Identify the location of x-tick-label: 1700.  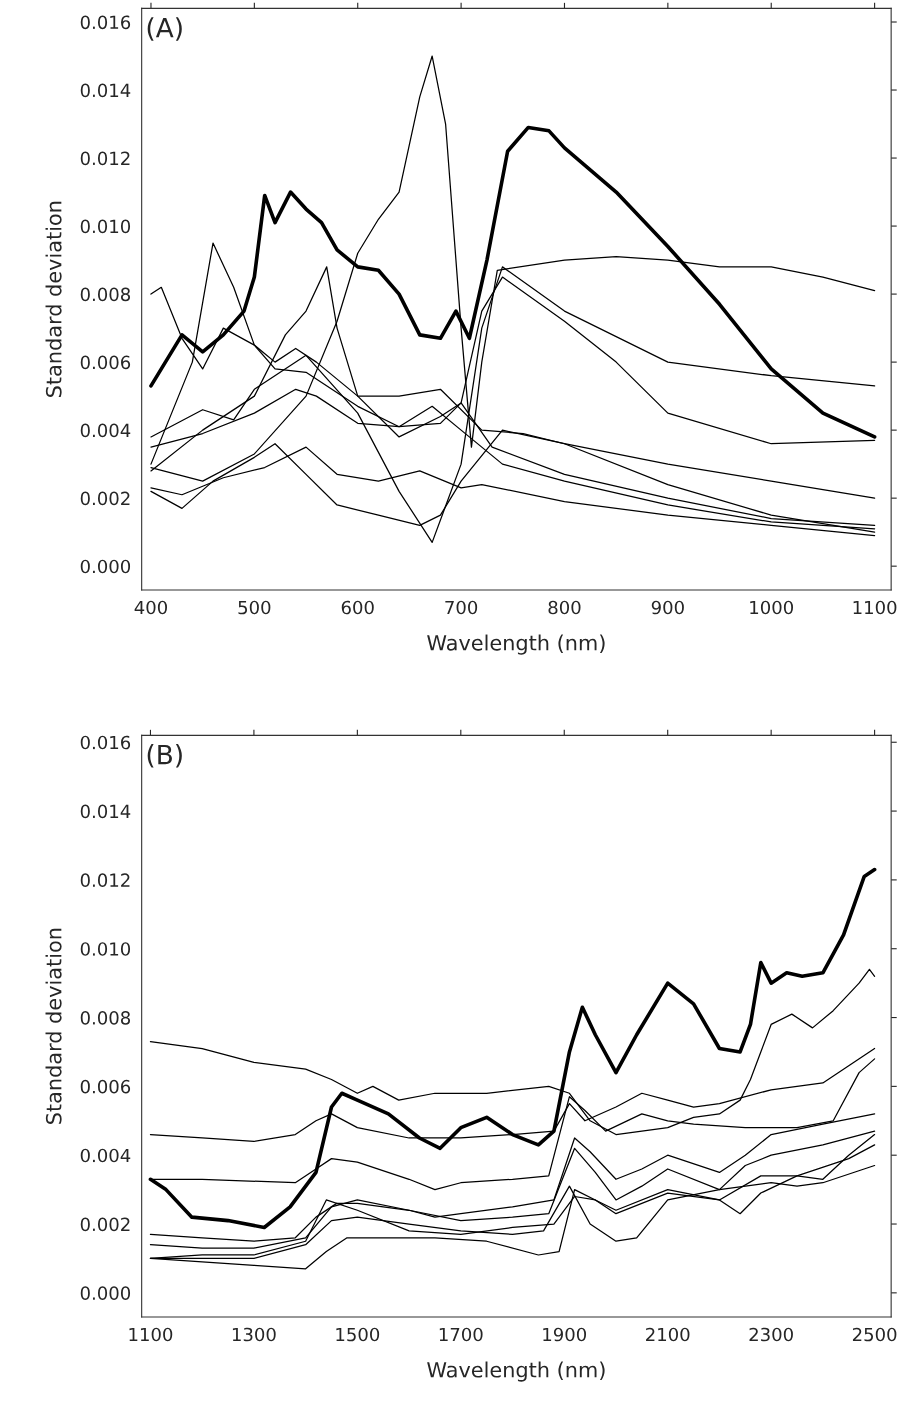
(461, 1334).